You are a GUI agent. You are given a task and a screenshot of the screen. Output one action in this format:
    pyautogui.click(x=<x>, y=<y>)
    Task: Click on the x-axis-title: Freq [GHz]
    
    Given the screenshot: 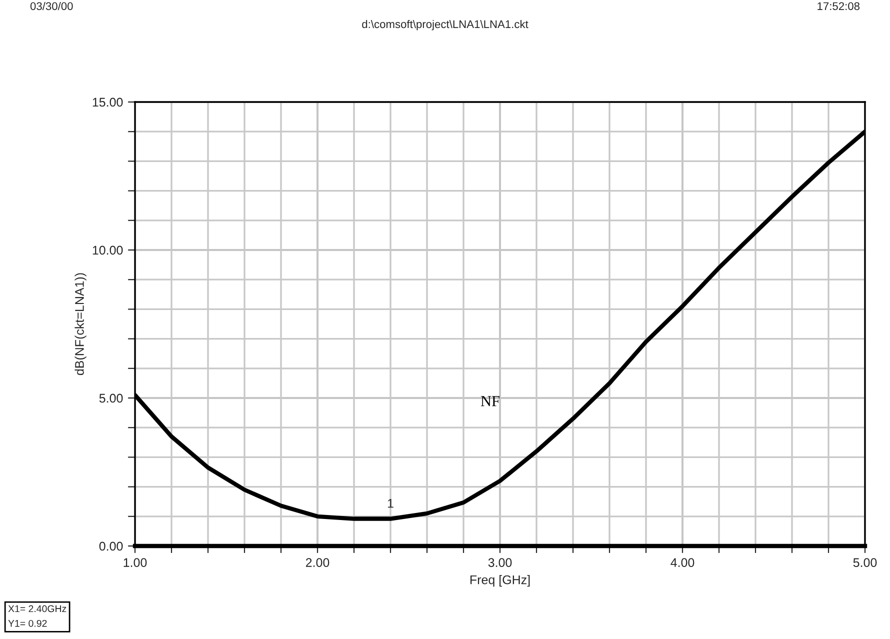 What is the action you would take?
    pyautogui.click(x=500, y=581)
    